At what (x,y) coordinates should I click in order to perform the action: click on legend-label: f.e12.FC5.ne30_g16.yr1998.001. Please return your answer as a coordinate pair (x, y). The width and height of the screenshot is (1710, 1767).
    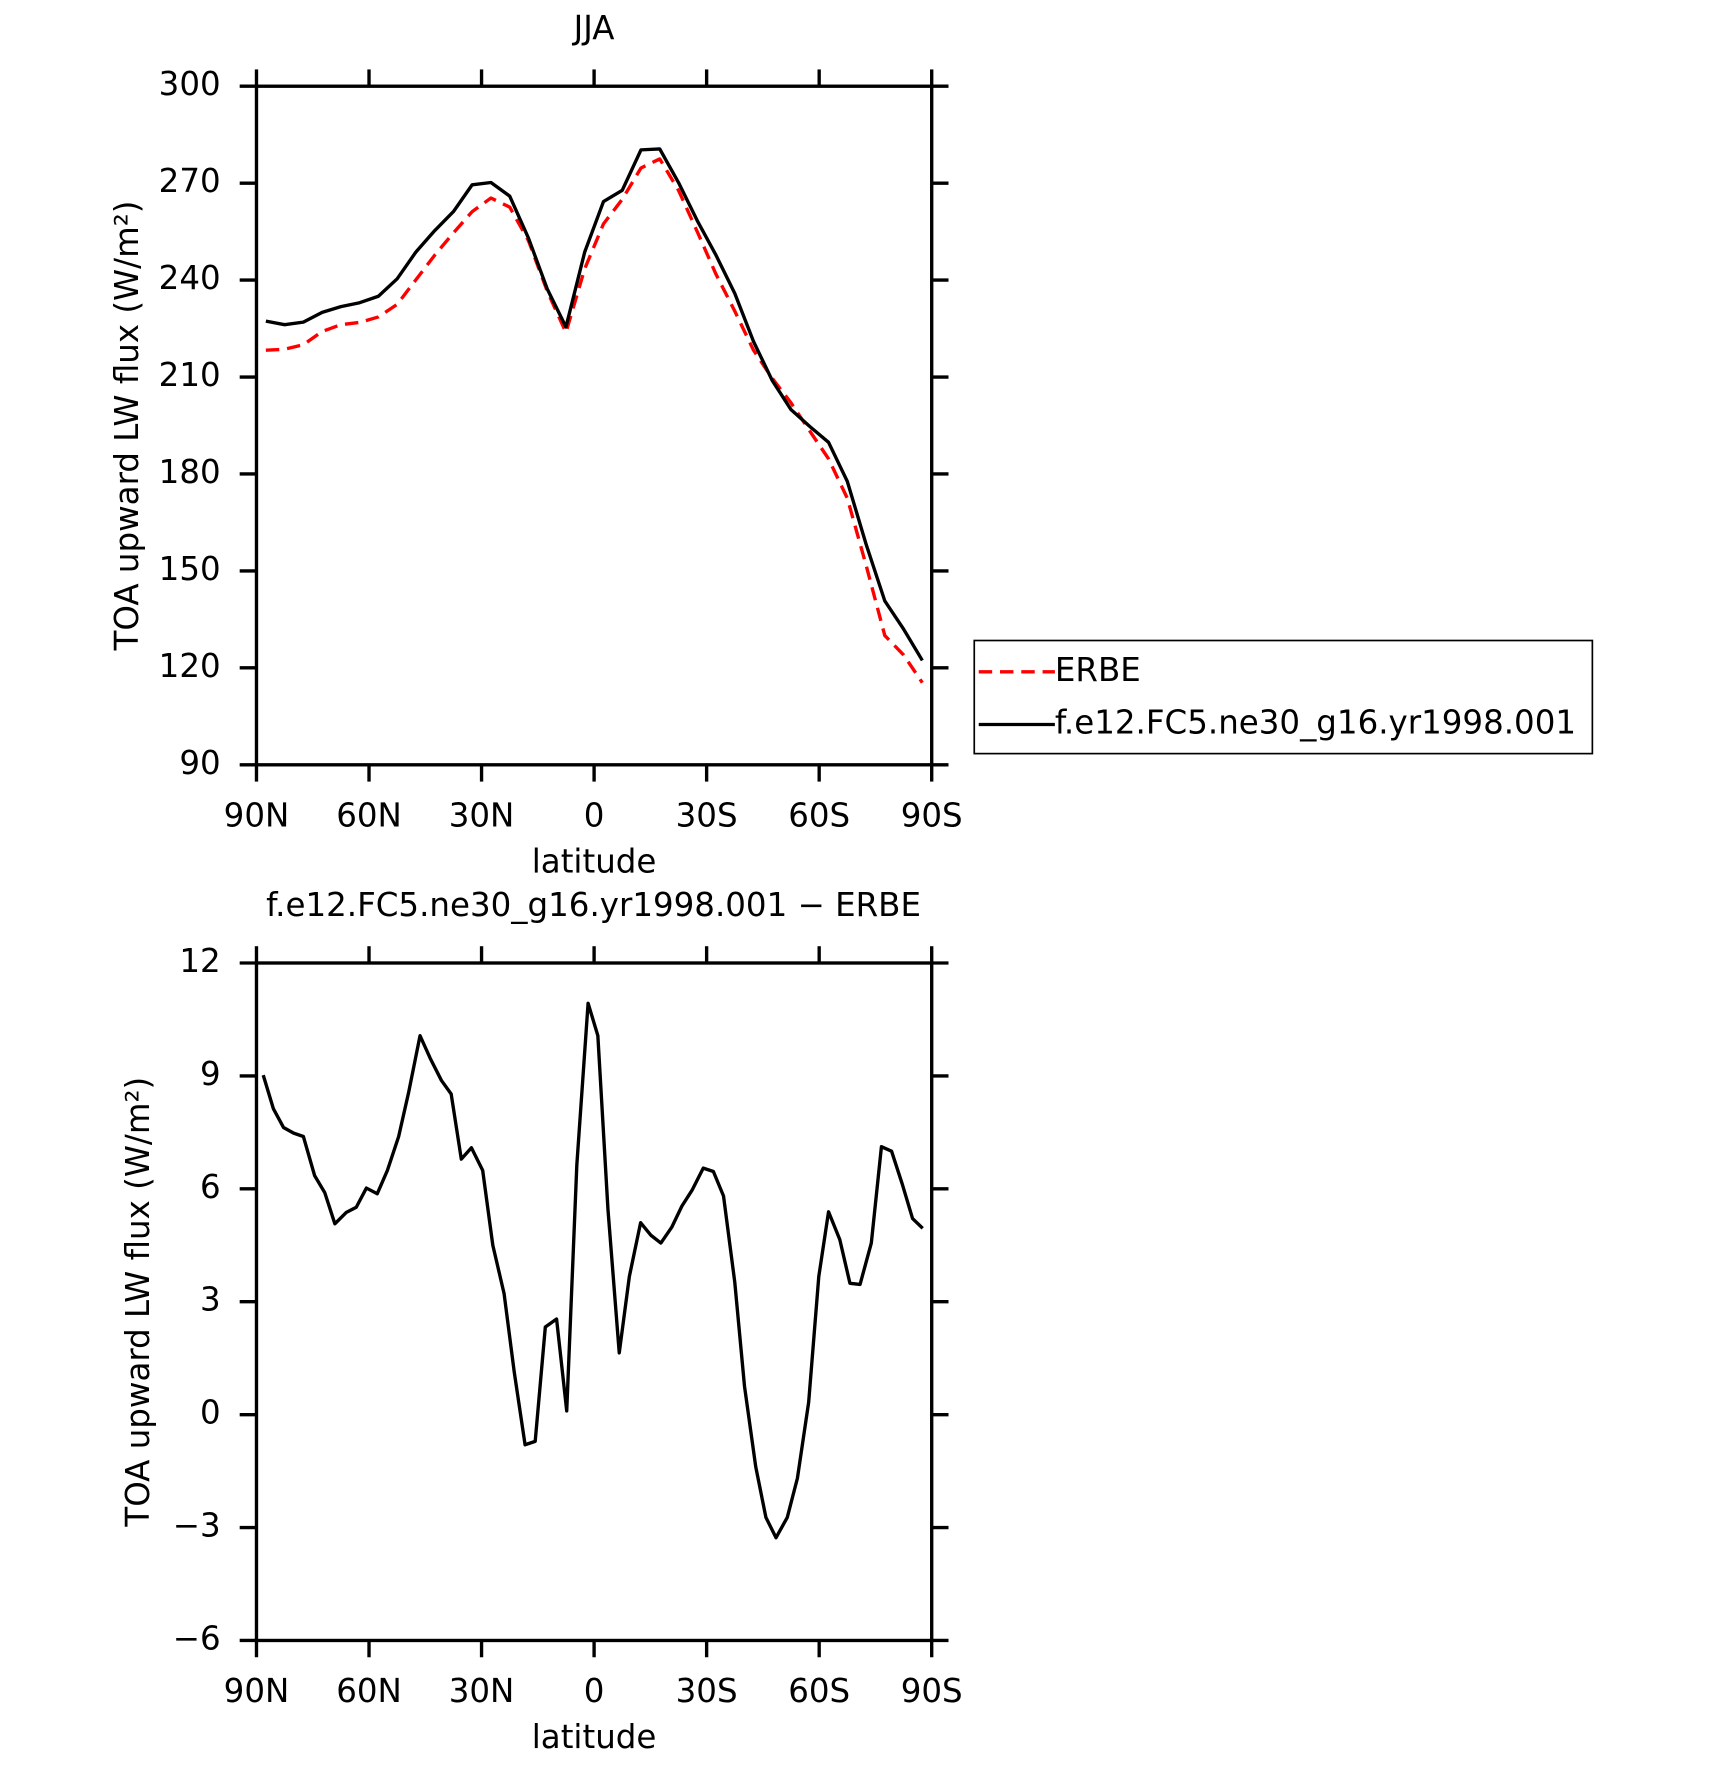
    Looking at the image, I should click on (1315, 722).